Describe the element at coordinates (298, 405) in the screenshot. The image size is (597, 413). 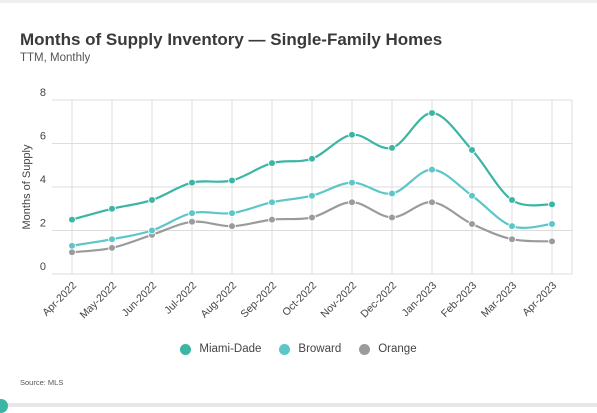
I see `bottom-rule` at that location.